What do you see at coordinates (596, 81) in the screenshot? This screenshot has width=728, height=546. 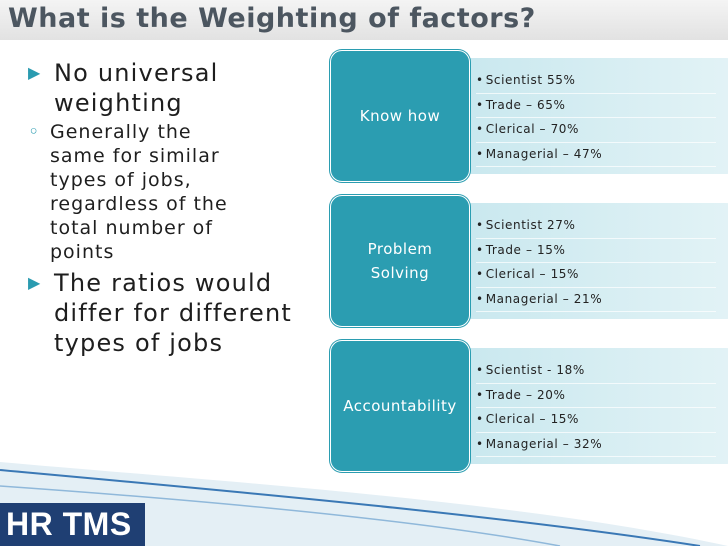 I see `factor-item: Scientist 55%` at bounding box center [596, 81].